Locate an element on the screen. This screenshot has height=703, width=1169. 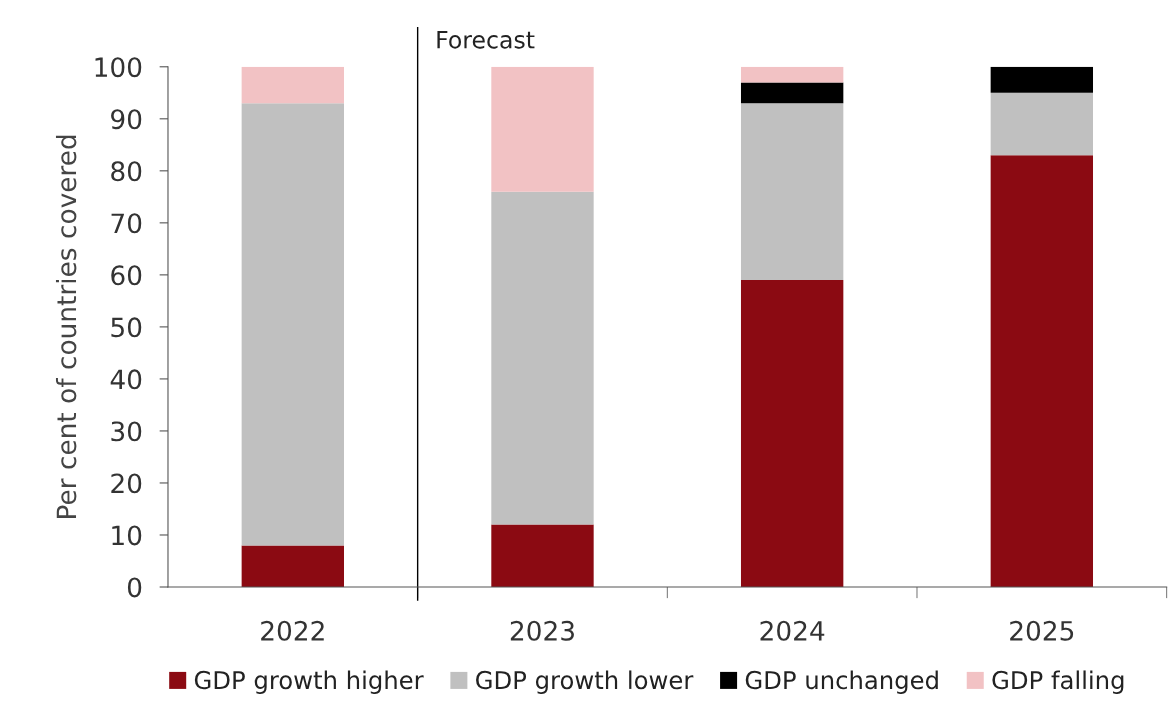
legend-label: GDP unchanged is located at coordinates (841, 682).